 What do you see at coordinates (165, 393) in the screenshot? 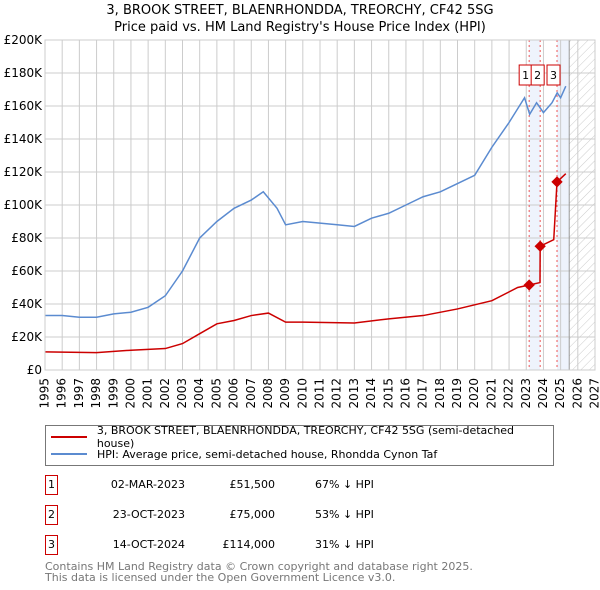
I see `x-tick-label: 2002` at bounding box center [165, 393].